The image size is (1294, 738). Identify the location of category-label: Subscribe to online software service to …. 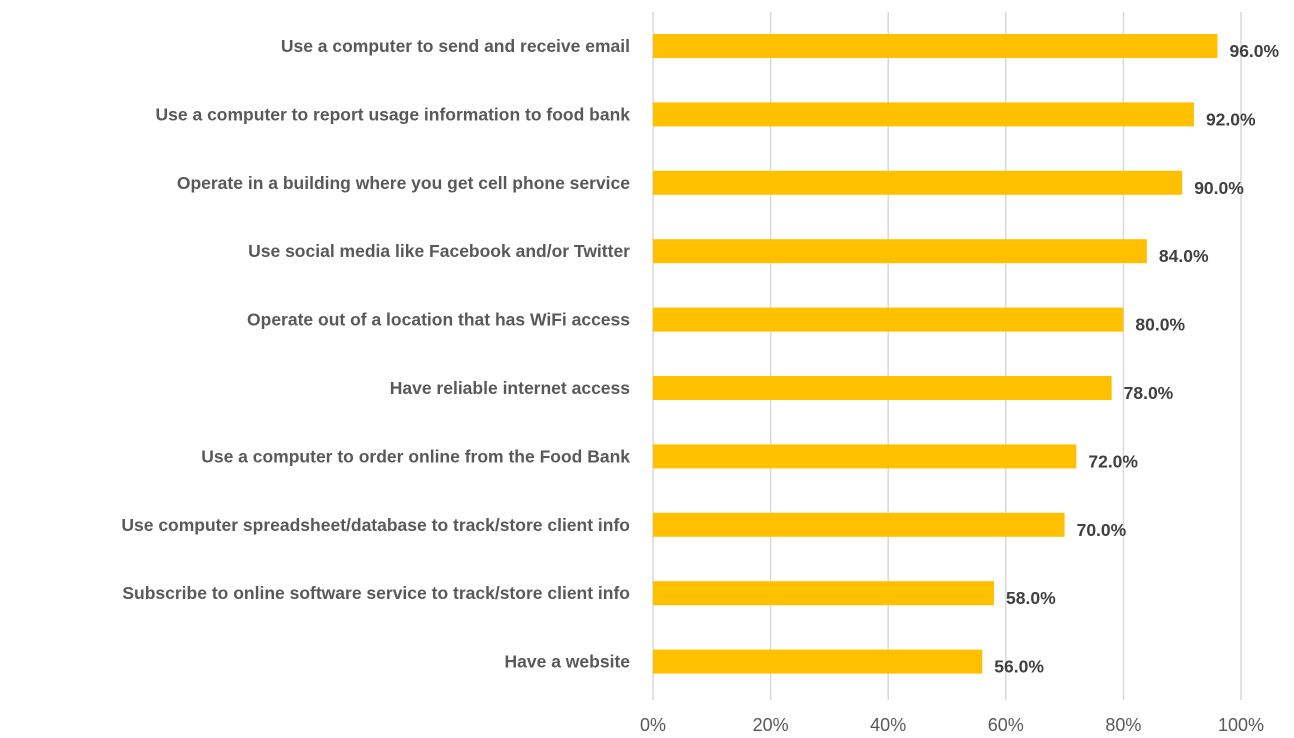
(376, 593).